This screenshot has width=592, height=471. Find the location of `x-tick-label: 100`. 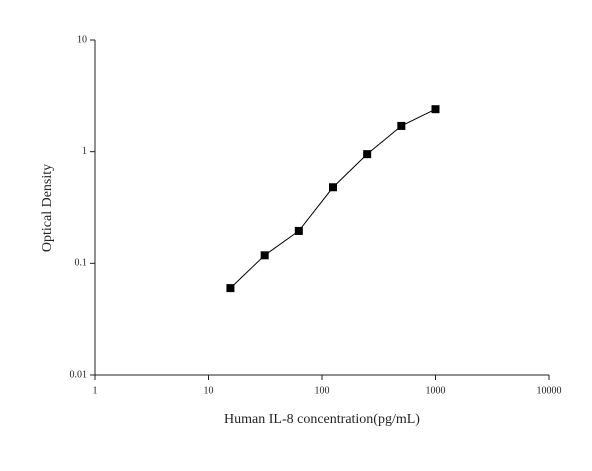

x-tick-label: 100 is located at coordinates (322, 390).